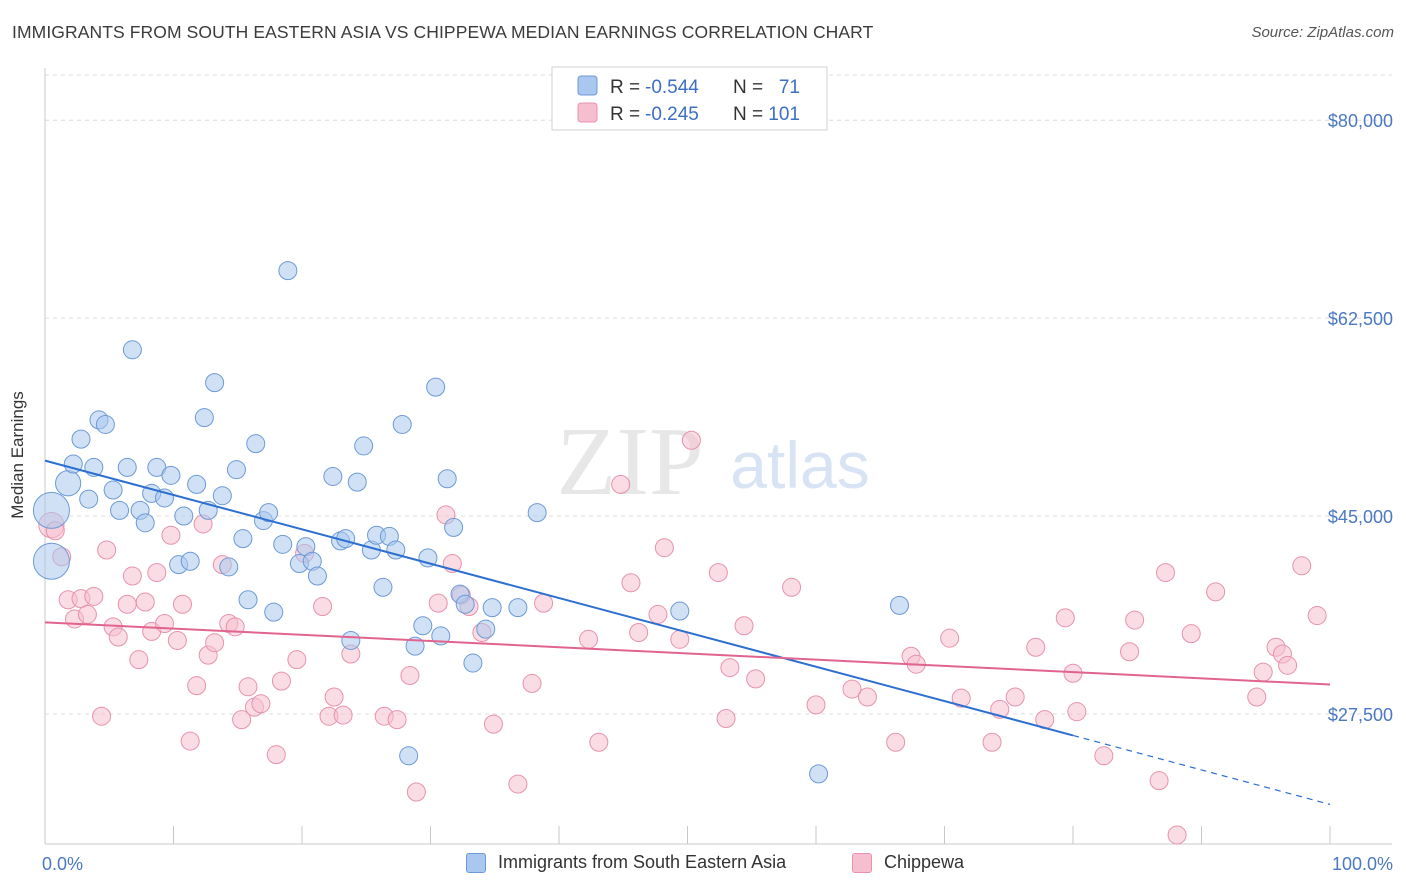  I want to click on stats-n-label-pink: N =, so click(748, 114).